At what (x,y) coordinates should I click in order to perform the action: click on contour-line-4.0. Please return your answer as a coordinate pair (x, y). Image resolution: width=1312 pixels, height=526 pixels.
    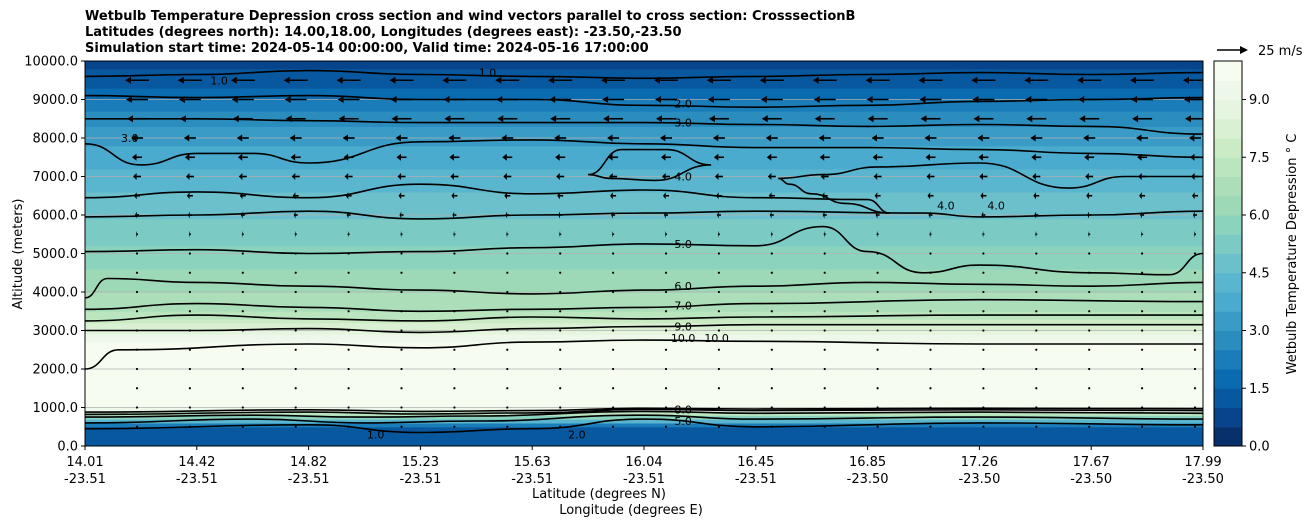
    Looking at the image, I should click on (644, 188).